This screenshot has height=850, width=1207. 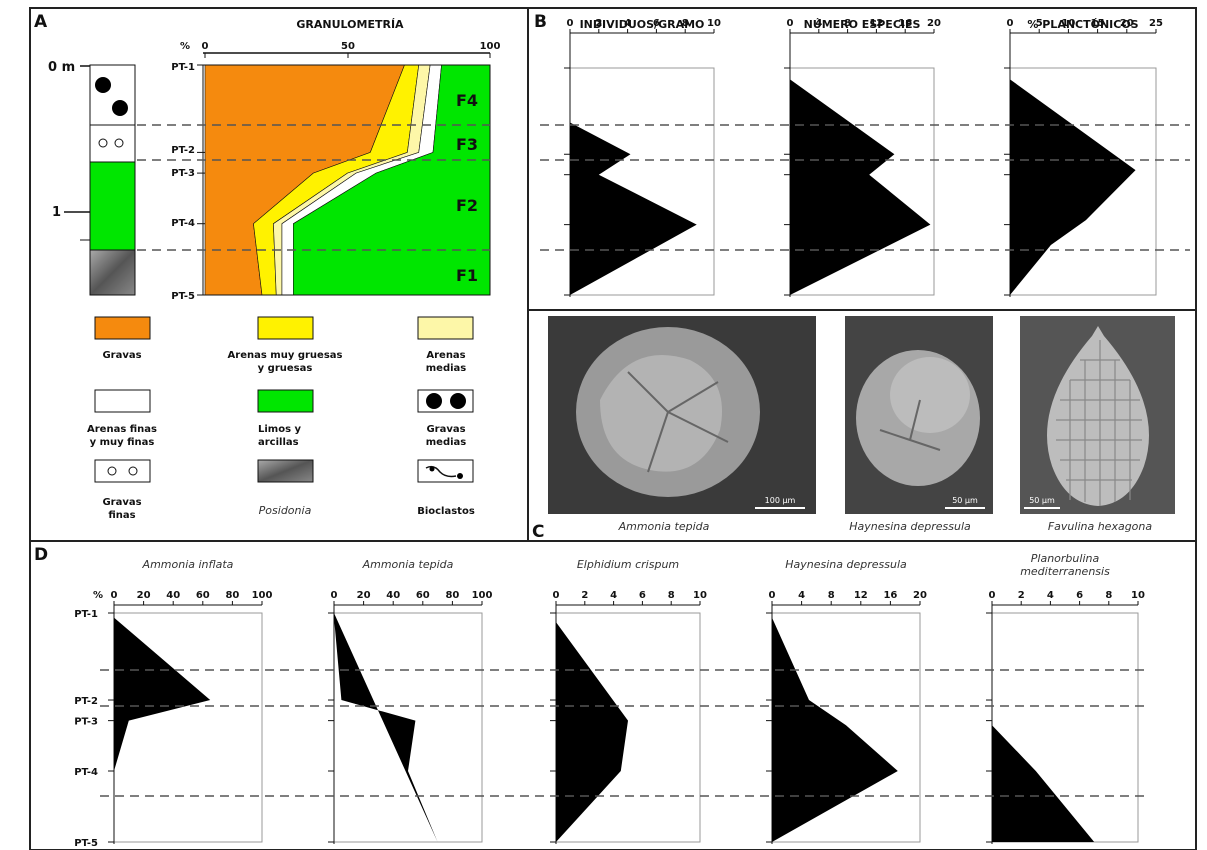 I want to click on panel-label-c: C, so click(x=538, y=532).